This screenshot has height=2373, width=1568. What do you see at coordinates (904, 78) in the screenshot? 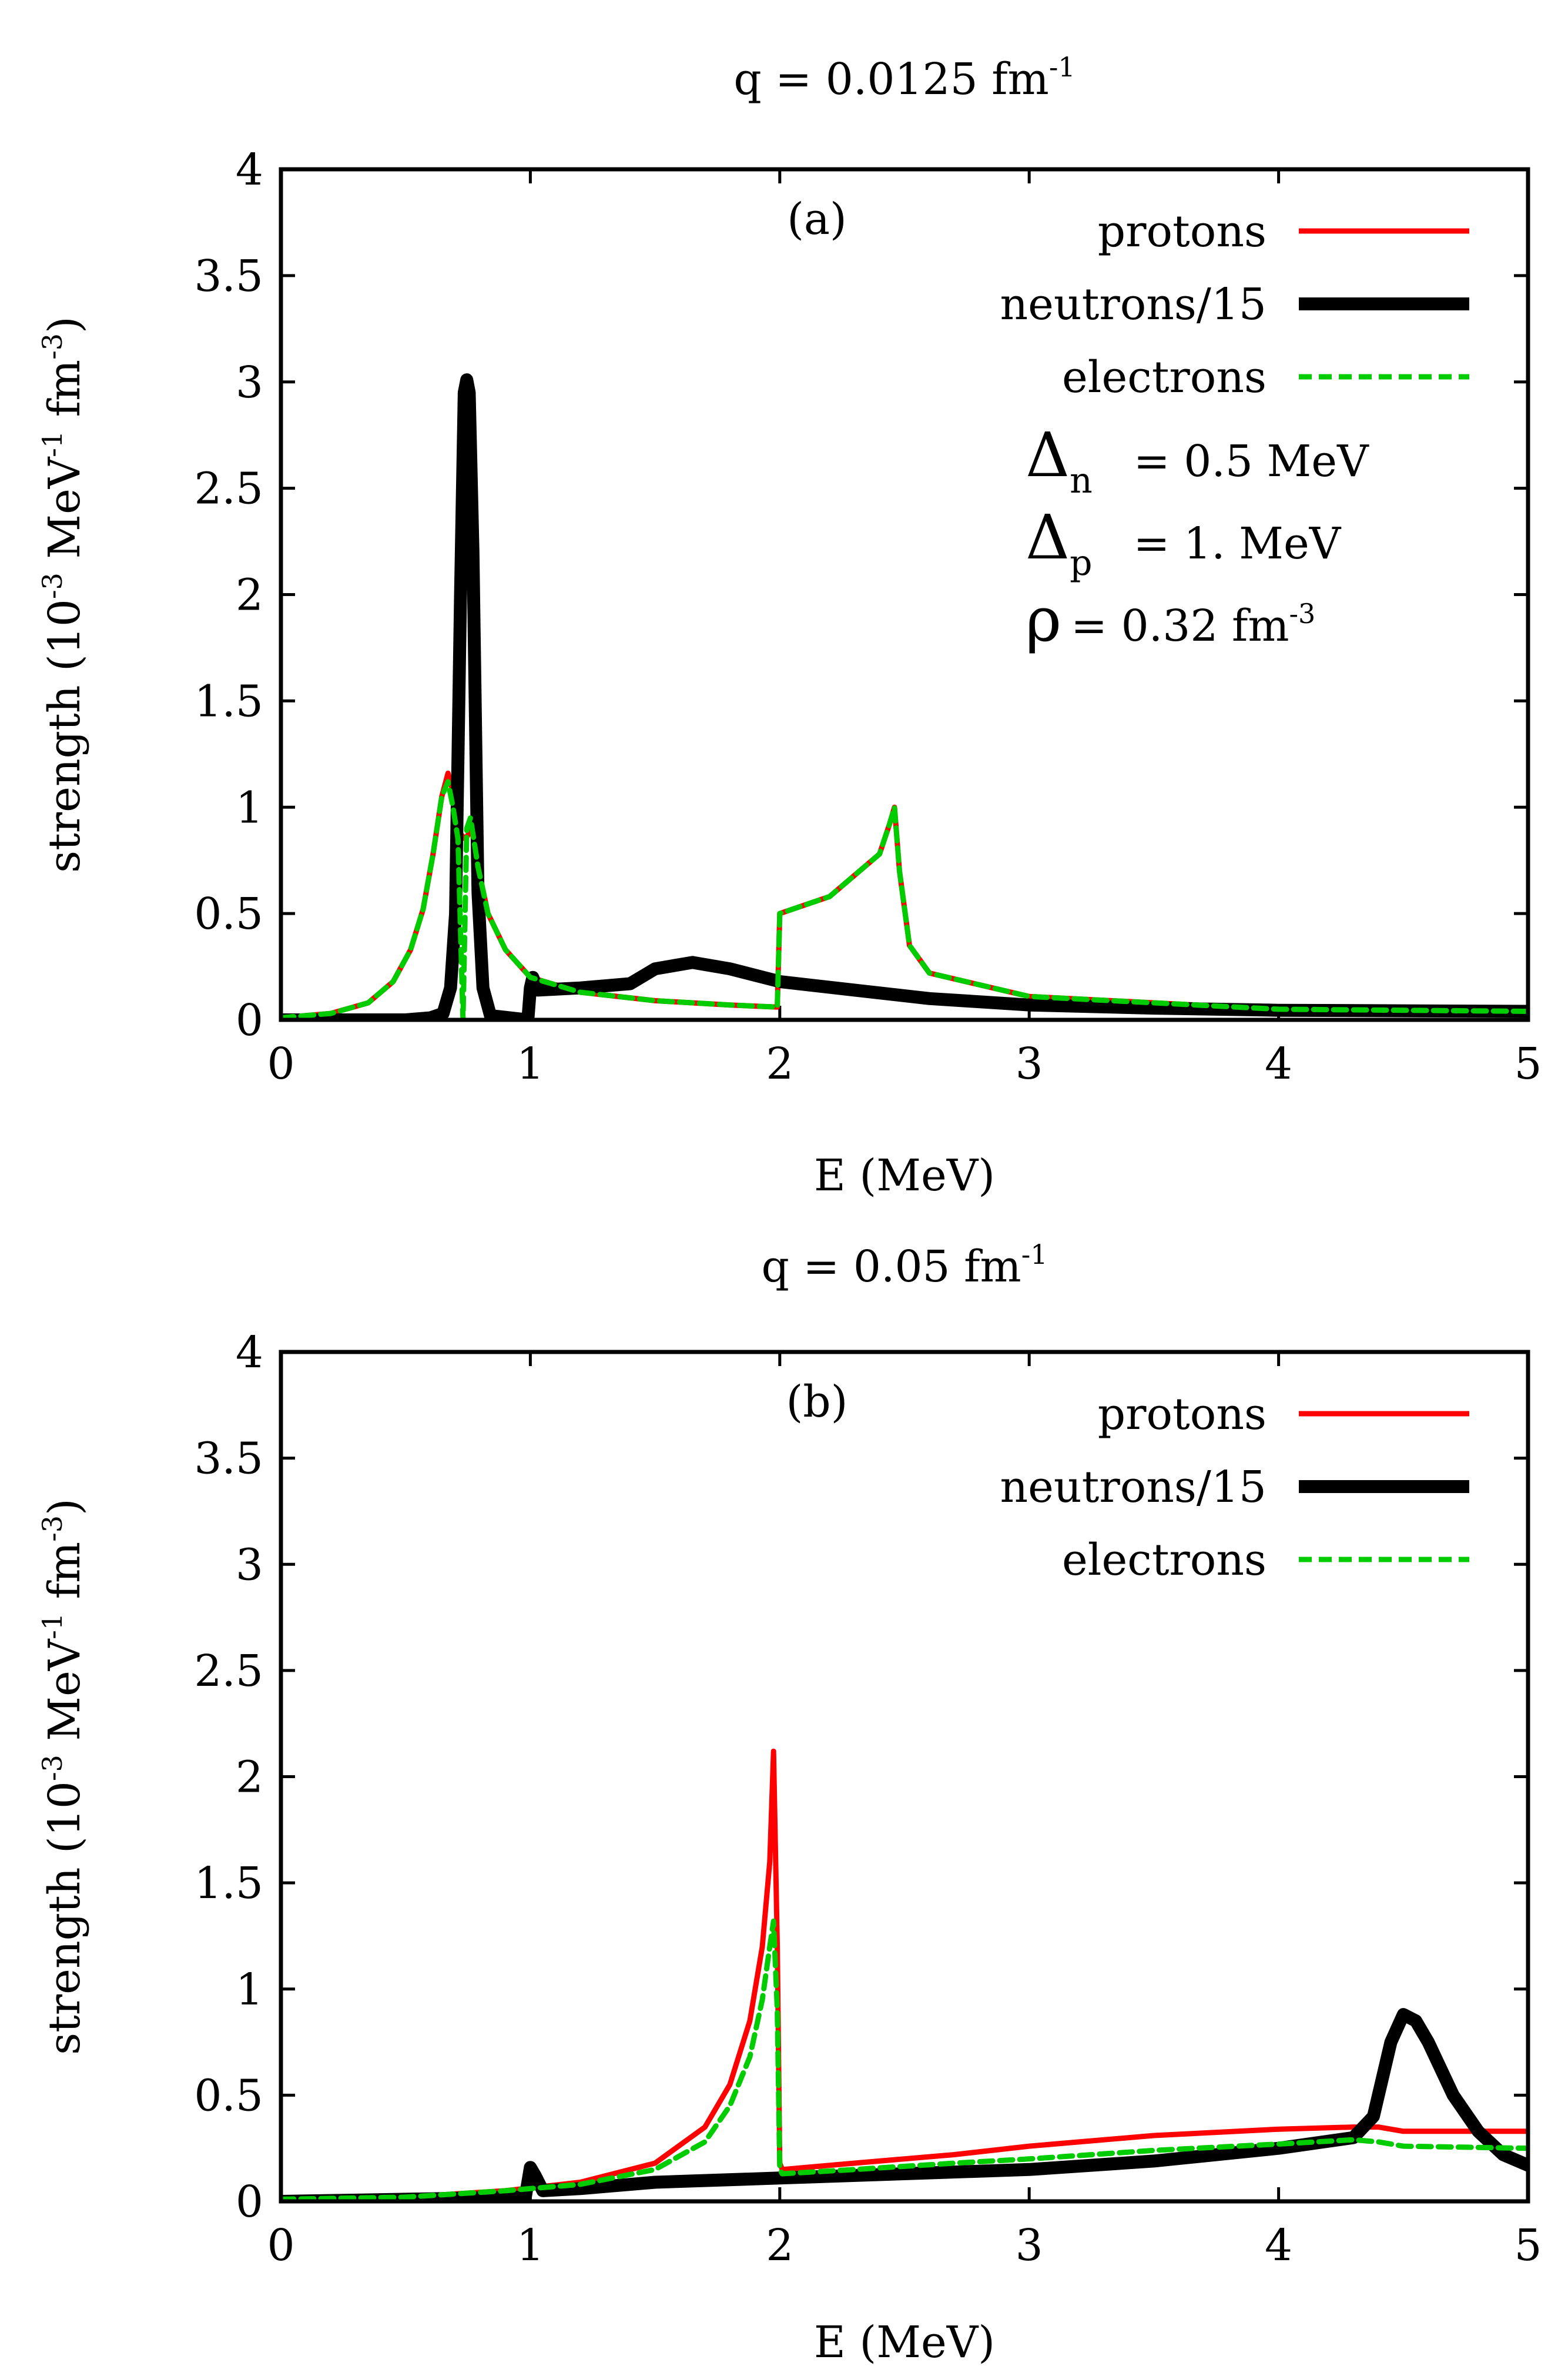
I see `chart-title: q = 0.0125 fm-1` at bounding box center [904, 78].